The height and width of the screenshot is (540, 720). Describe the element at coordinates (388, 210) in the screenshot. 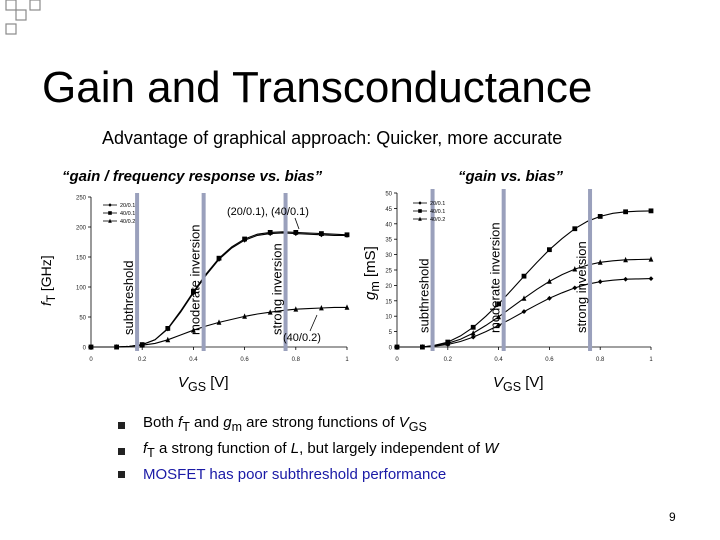

I see `y-tick-label: 45` at that location.